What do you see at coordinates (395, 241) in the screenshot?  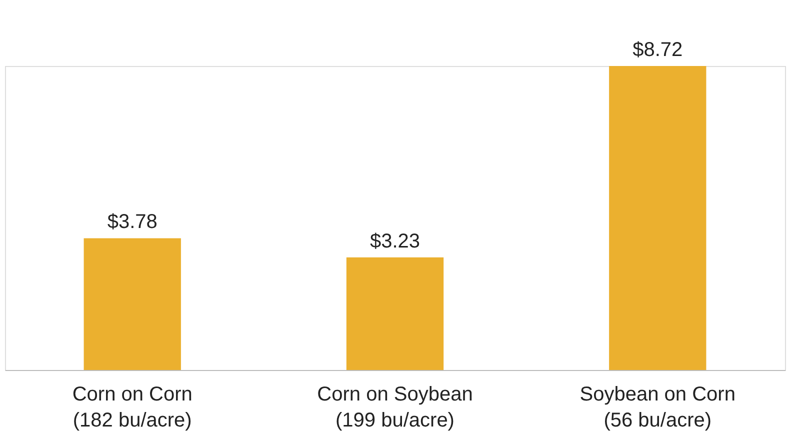 I see `data-label: $3.23` at bounding box center [395, 241].